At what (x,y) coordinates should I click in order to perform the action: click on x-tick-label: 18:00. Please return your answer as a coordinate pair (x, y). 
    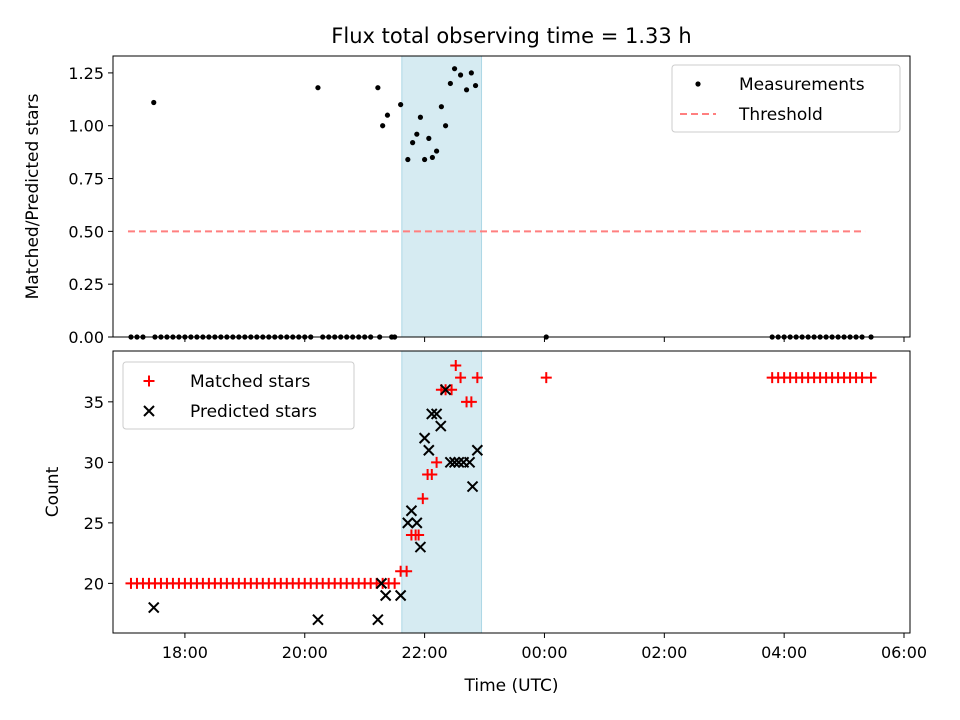
    Looking at the image, I should click on (185, 652).